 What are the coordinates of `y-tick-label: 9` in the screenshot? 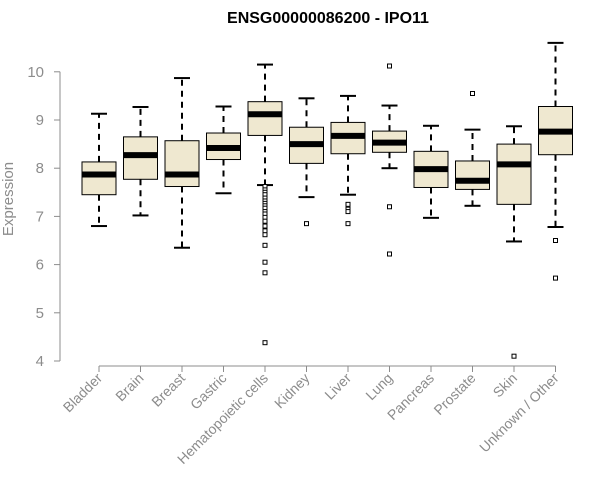 It's located at (40, 120).